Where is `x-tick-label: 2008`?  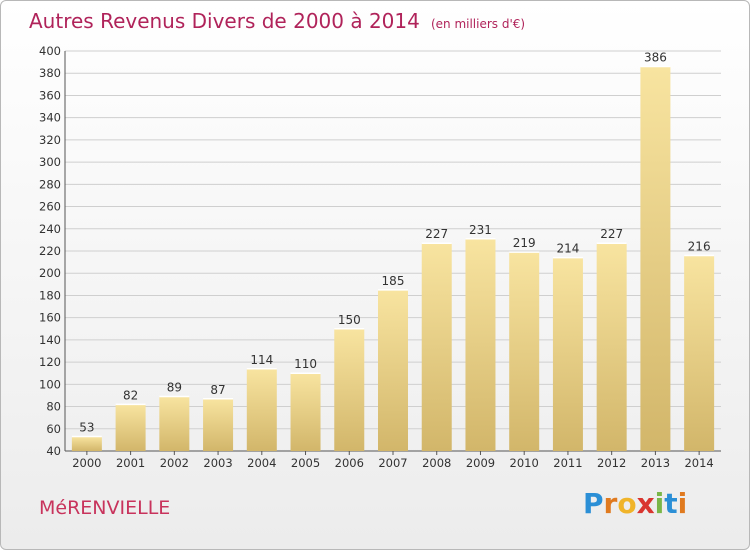
x-tick-label: 2008 is located at coordinates (436, 463).